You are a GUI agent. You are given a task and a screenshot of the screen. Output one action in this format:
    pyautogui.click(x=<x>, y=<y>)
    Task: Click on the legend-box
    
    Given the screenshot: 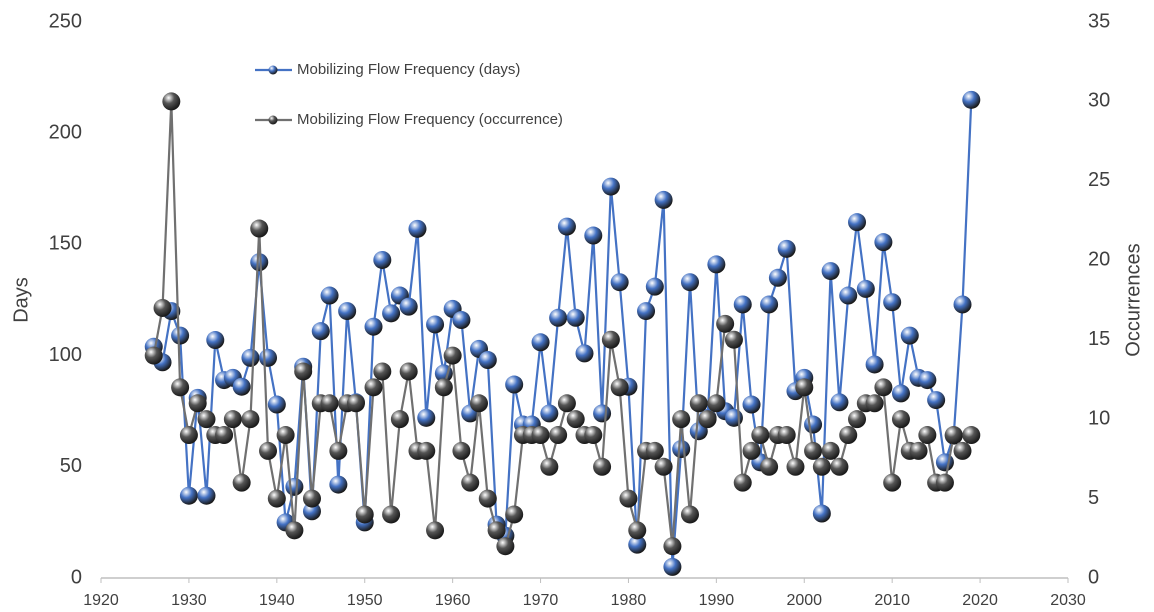 What is the action you would take?
    pyautogui.click(x=417, y=95)
    